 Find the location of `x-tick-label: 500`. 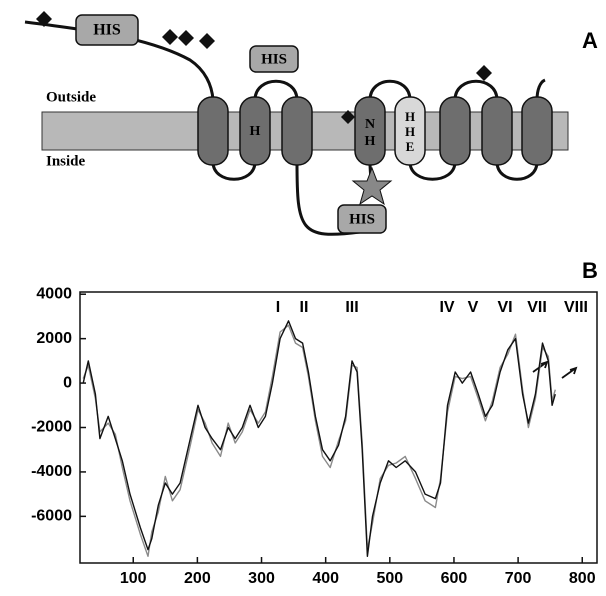

x-tick-label: 500 is located at coordinates (389, 578).